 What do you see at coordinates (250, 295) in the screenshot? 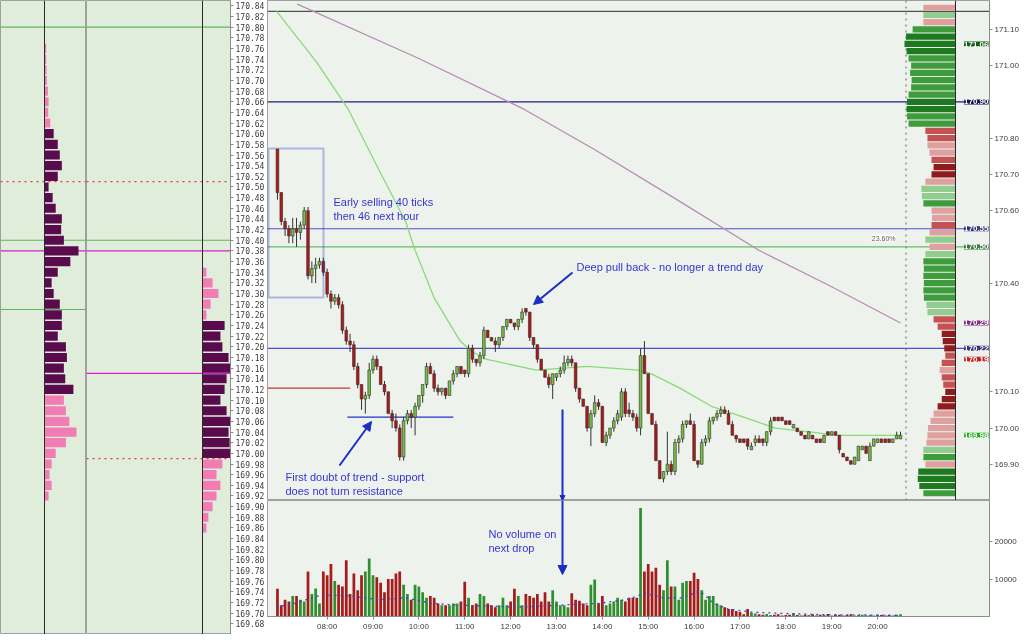
I see `y-tick-label: 170.30` at bounding box center [250, 295].